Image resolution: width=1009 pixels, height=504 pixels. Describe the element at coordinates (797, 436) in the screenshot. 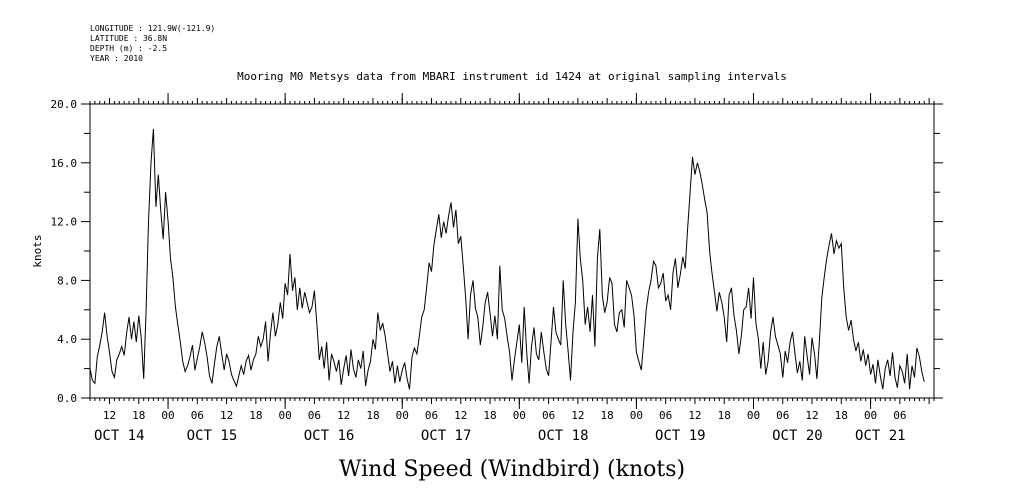

I see `x-day-label: OCT 20` at that location.